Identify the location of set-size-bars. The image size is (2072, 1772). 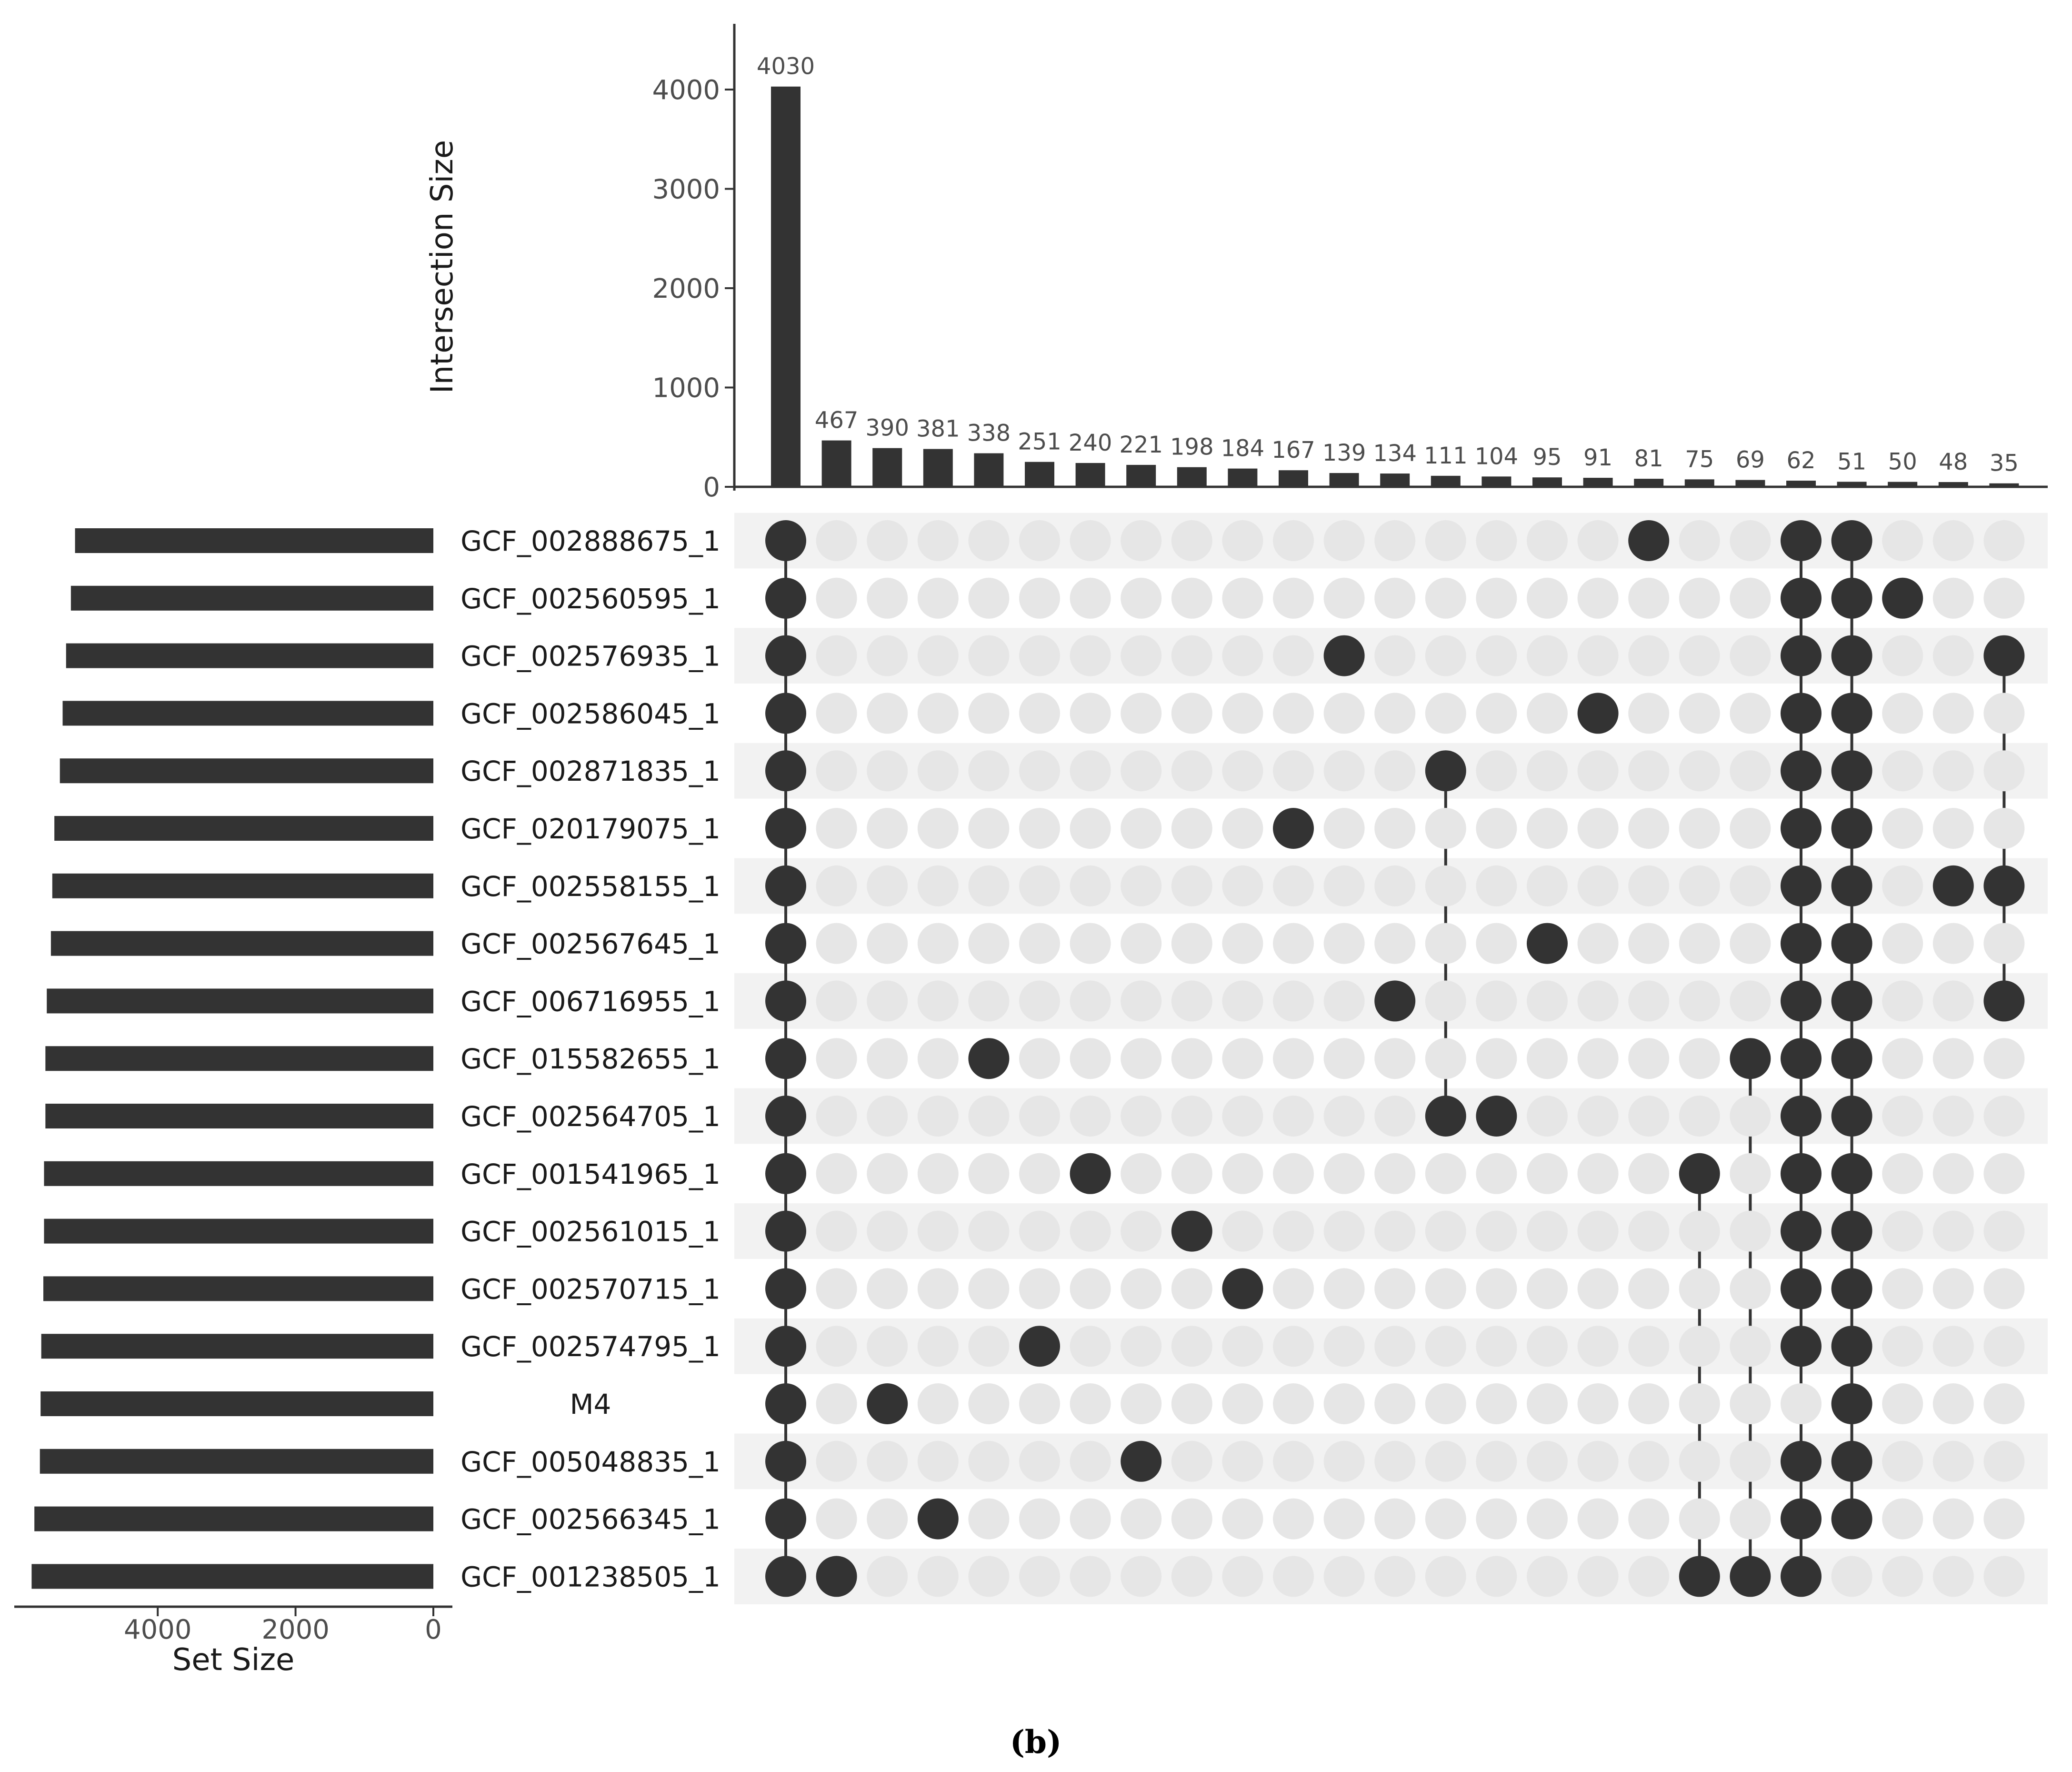
(232, 1058).